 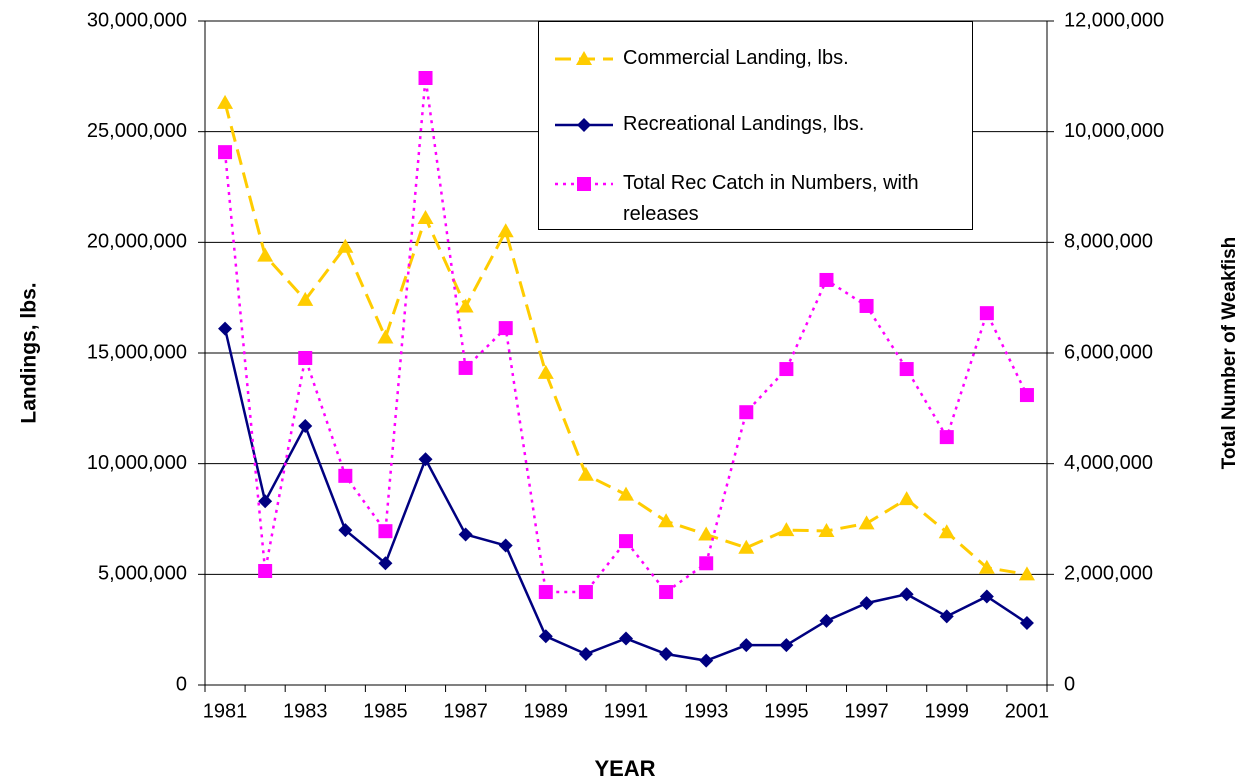 What do you see at coordinates (1114, 131) in the screenshot?
I see `y2-tick-label: 10,000,000` at bounding box center [1114, 131].